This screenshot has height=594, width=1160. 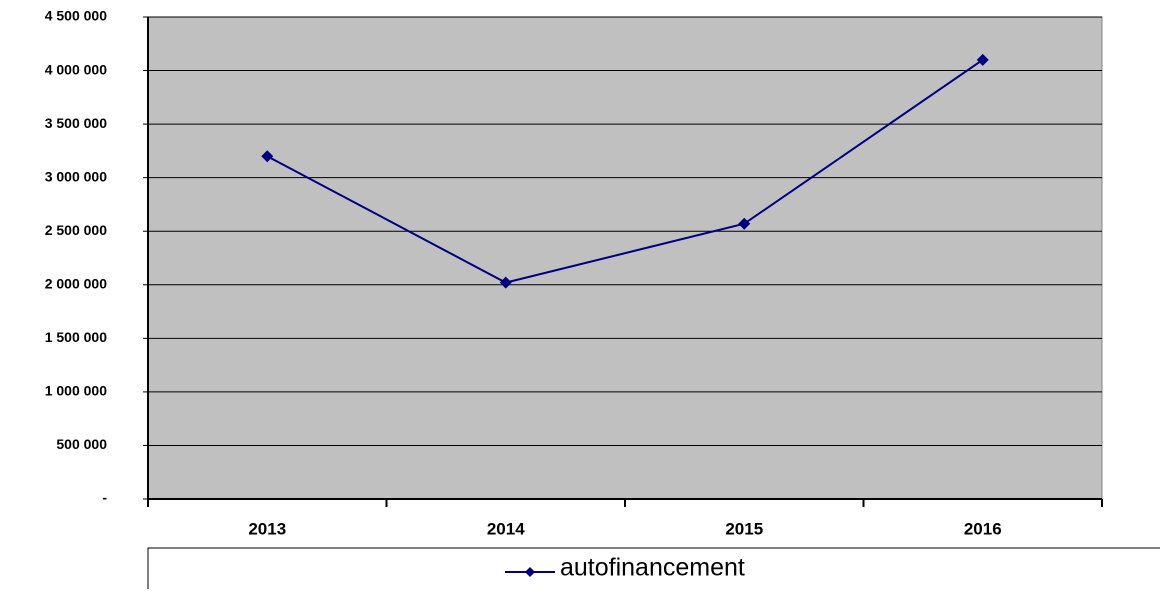 What do you see at coordinates (76, 230) in the screenshot?
I see `y-tick-label: 2 500 000` at bounding box center [76, 230].